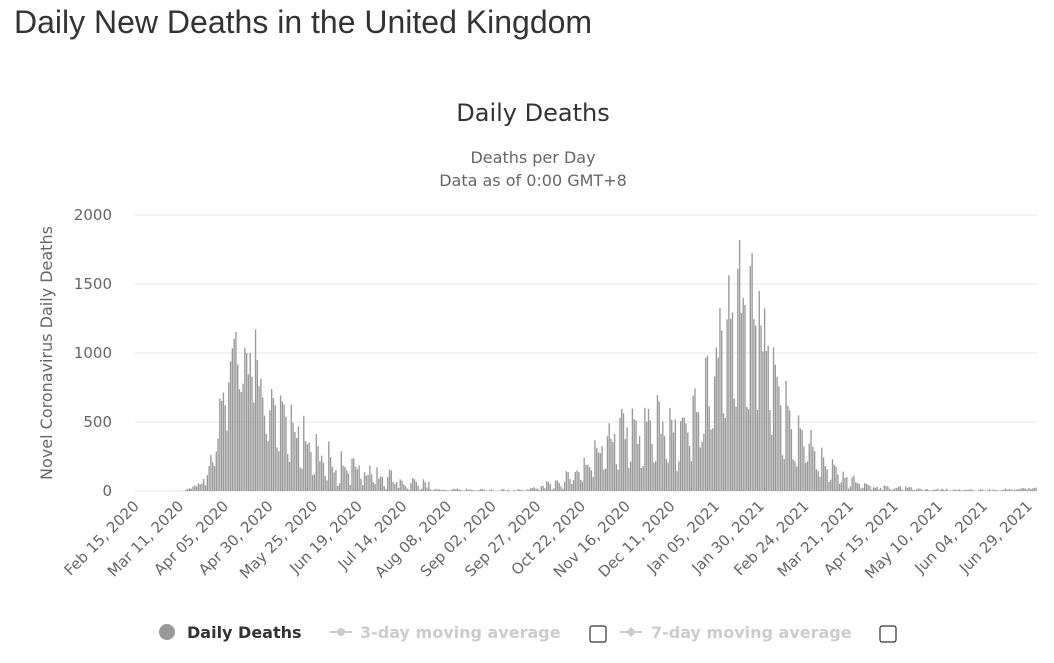 Image resolution: width=1054 pixels, height=663 pixels. What do you see at coordinates (244, 632) in the screenshot?
I see `legend-label: Daily Deaths` at bounding box center [244, 632].